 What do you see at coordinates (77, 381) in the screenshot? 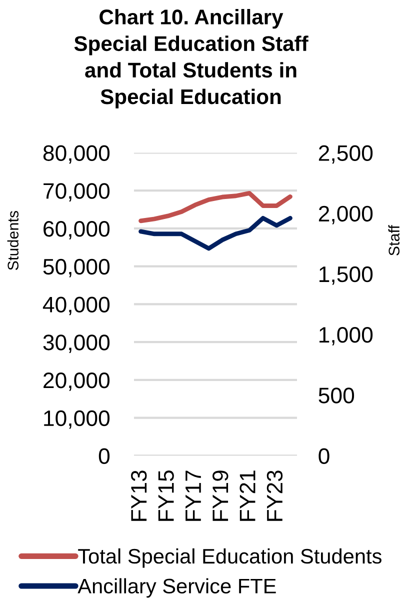
I see `y-tick-label: 20,000` at bounding box center [77, 381].